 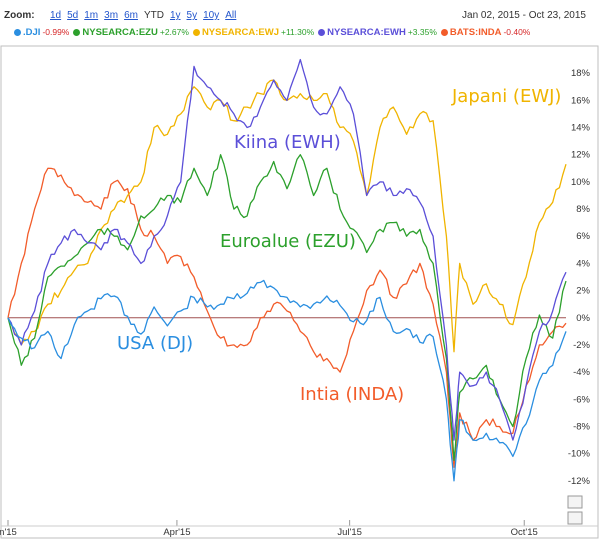 What do you see at coordinates (366, 32) in the screenshot?
I see `legend-series-name: NYSEARCA:EWH` at bounding box center [366, 32].